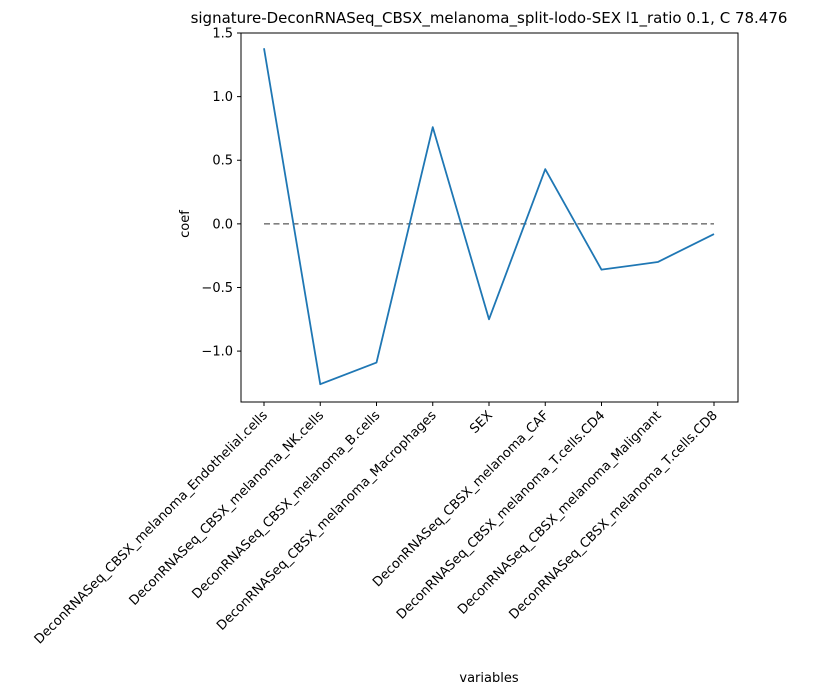 The image size is (829, 695). I want to click on x-axis-title: variables, so click(488, 678).